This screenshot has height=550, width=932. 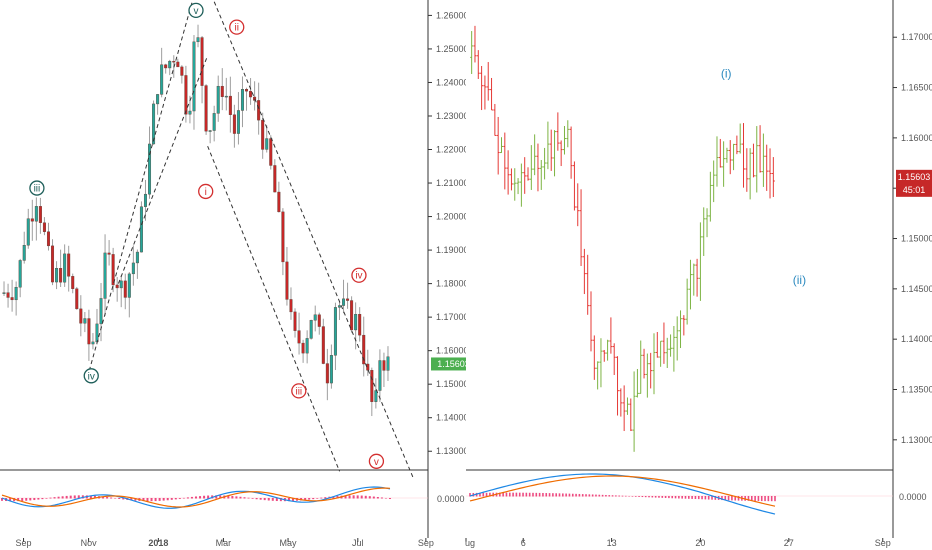 What do you see at coordinates (452, 82) in the screenshot?
I see `left-price-tick-label: 1.24000` at bounding box center [452, 82].